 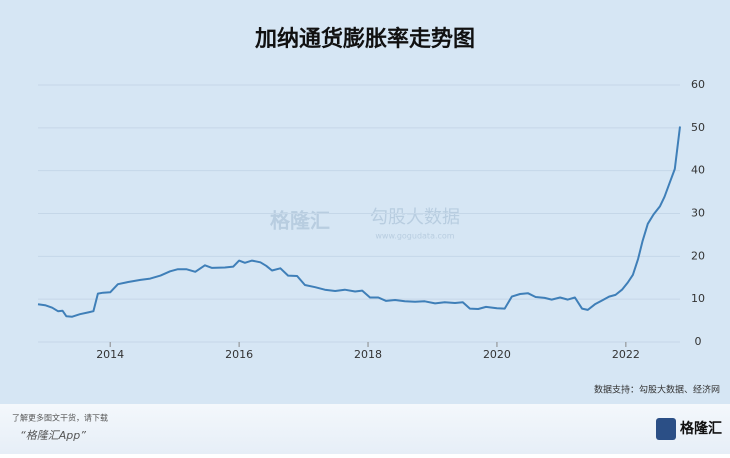 What do you see at coordinates (415, 217) in the screenshot?
I see `watermark: 勾股大数据` at bounding box center [415, 217].